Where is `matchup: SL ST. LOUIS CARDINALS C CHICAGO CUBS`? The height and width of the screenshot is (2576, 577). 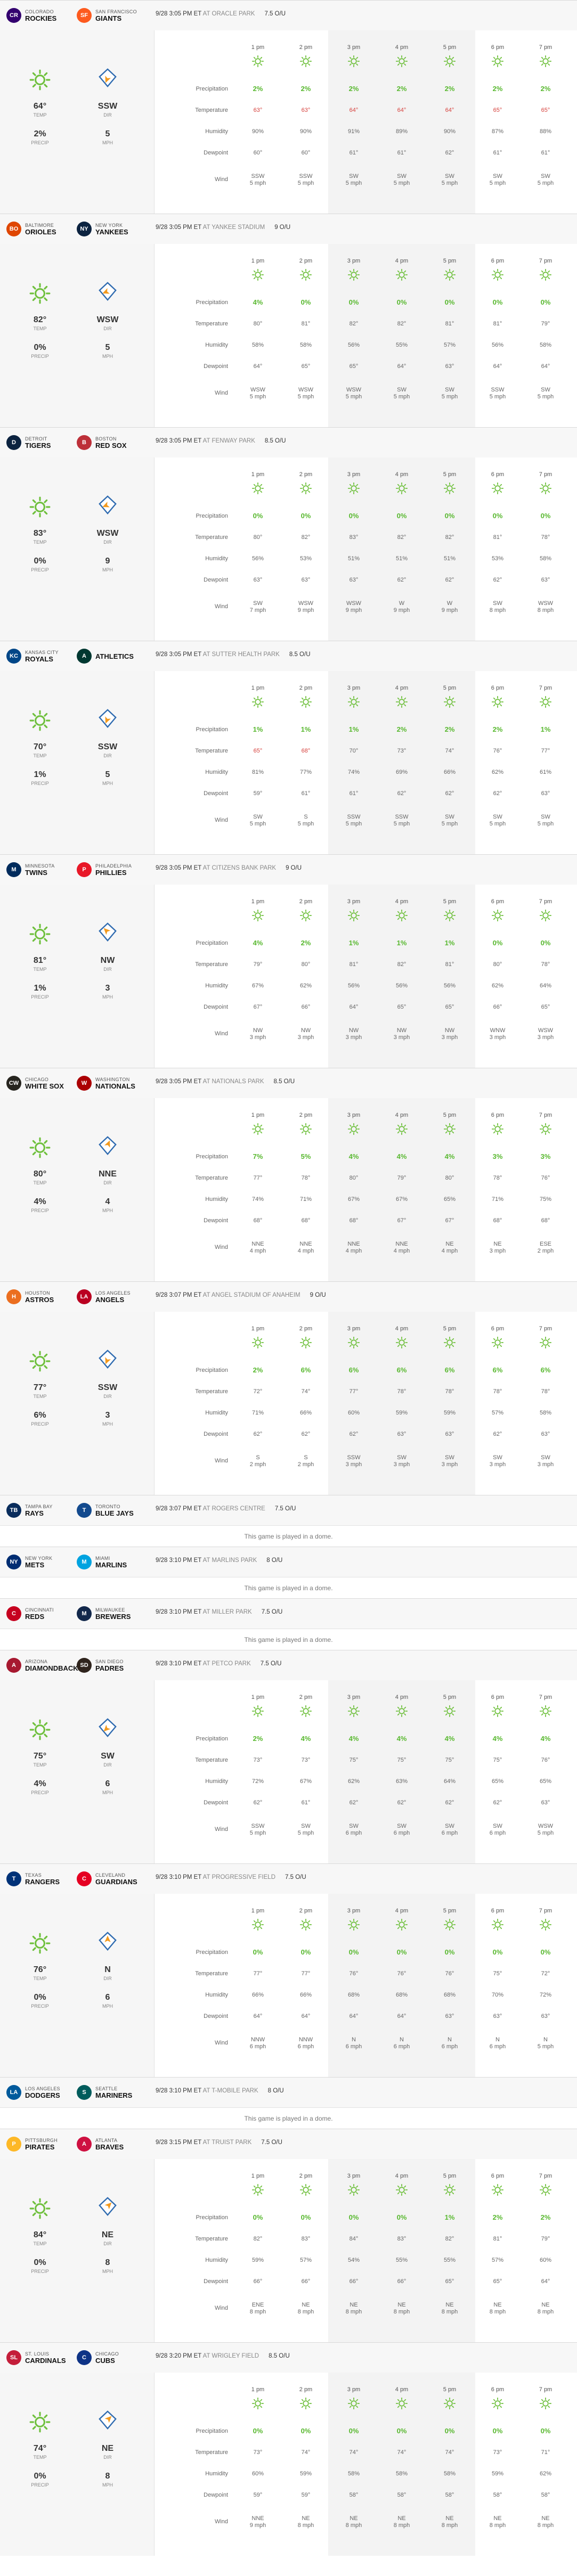 matchup: SL ST. LOUIS CARDINALS C CHICAGO CUBS is located at coordinates (78, 2357).